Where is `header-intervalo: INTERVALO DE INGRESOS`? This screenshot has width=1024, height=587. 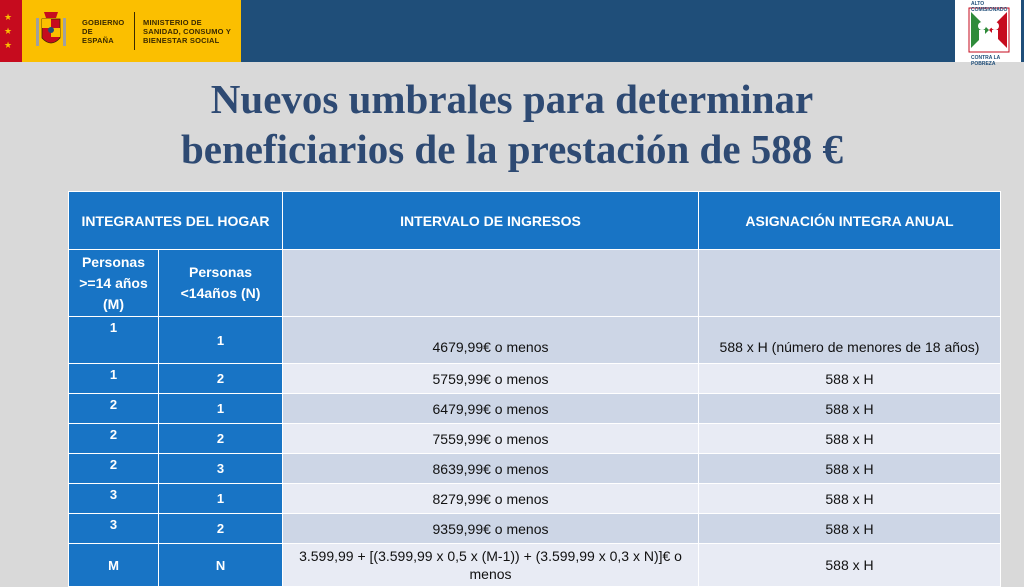
header-intervalo: INTERVALO DE INGRESOS is located at coordinates (491, 220).